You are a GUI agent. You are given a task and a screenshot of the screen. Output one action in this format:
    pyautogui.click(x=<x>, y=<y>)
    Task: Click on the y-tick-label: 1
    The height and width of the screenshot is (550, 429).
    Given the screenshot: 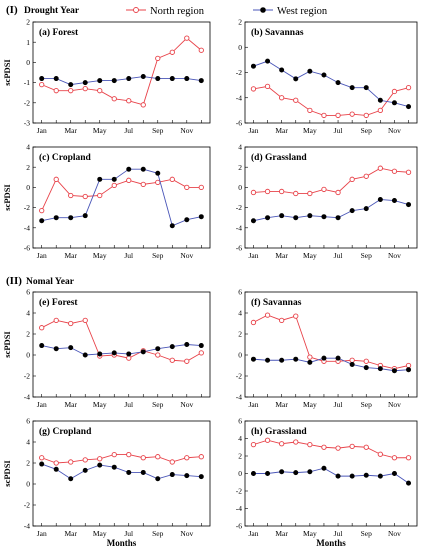 What is the action you would take?
    pyautogui.click(x=28, y=42)
    